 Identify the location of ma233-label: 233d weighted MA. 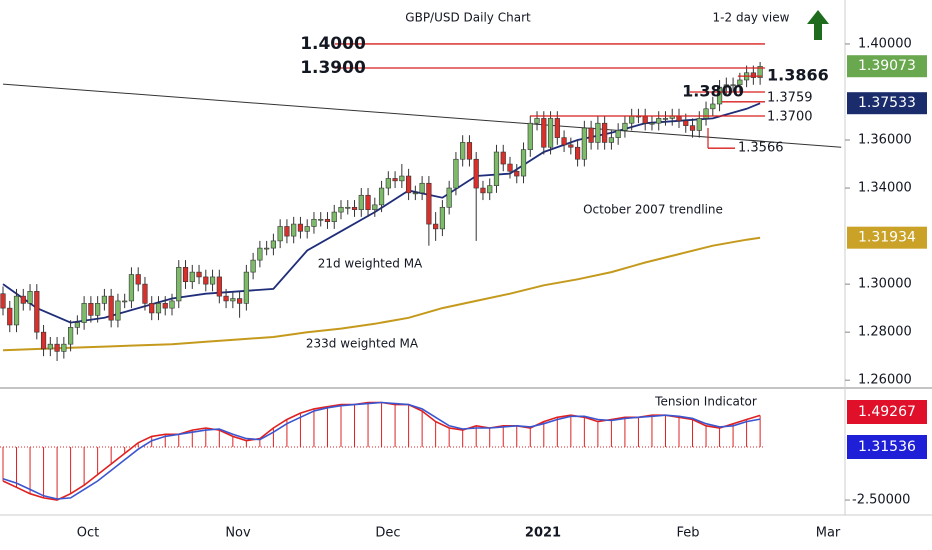
(362, 344).